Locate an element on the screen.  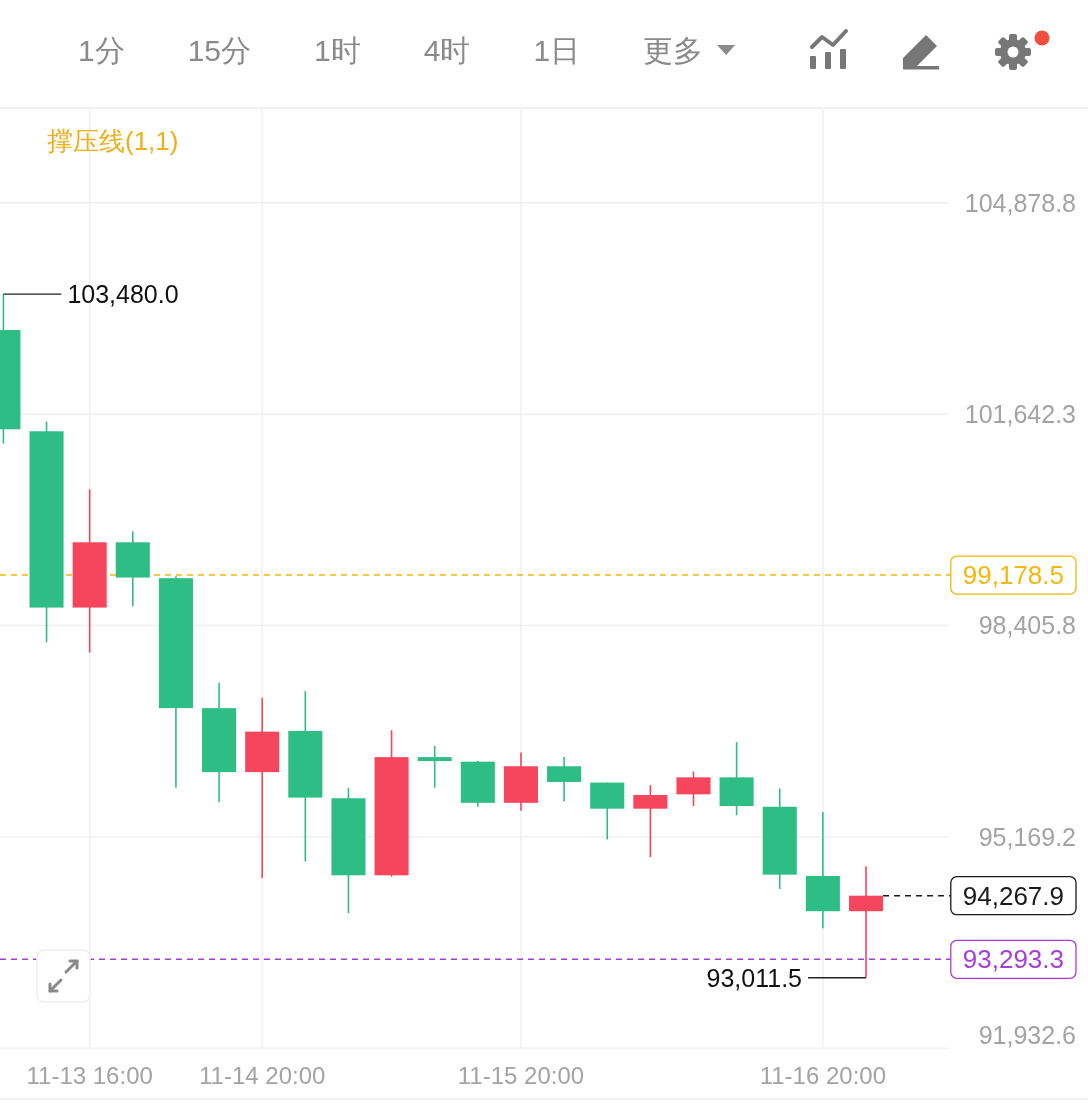
y-tick-label: 101,642.3 is located at coordinates (1020, 414).